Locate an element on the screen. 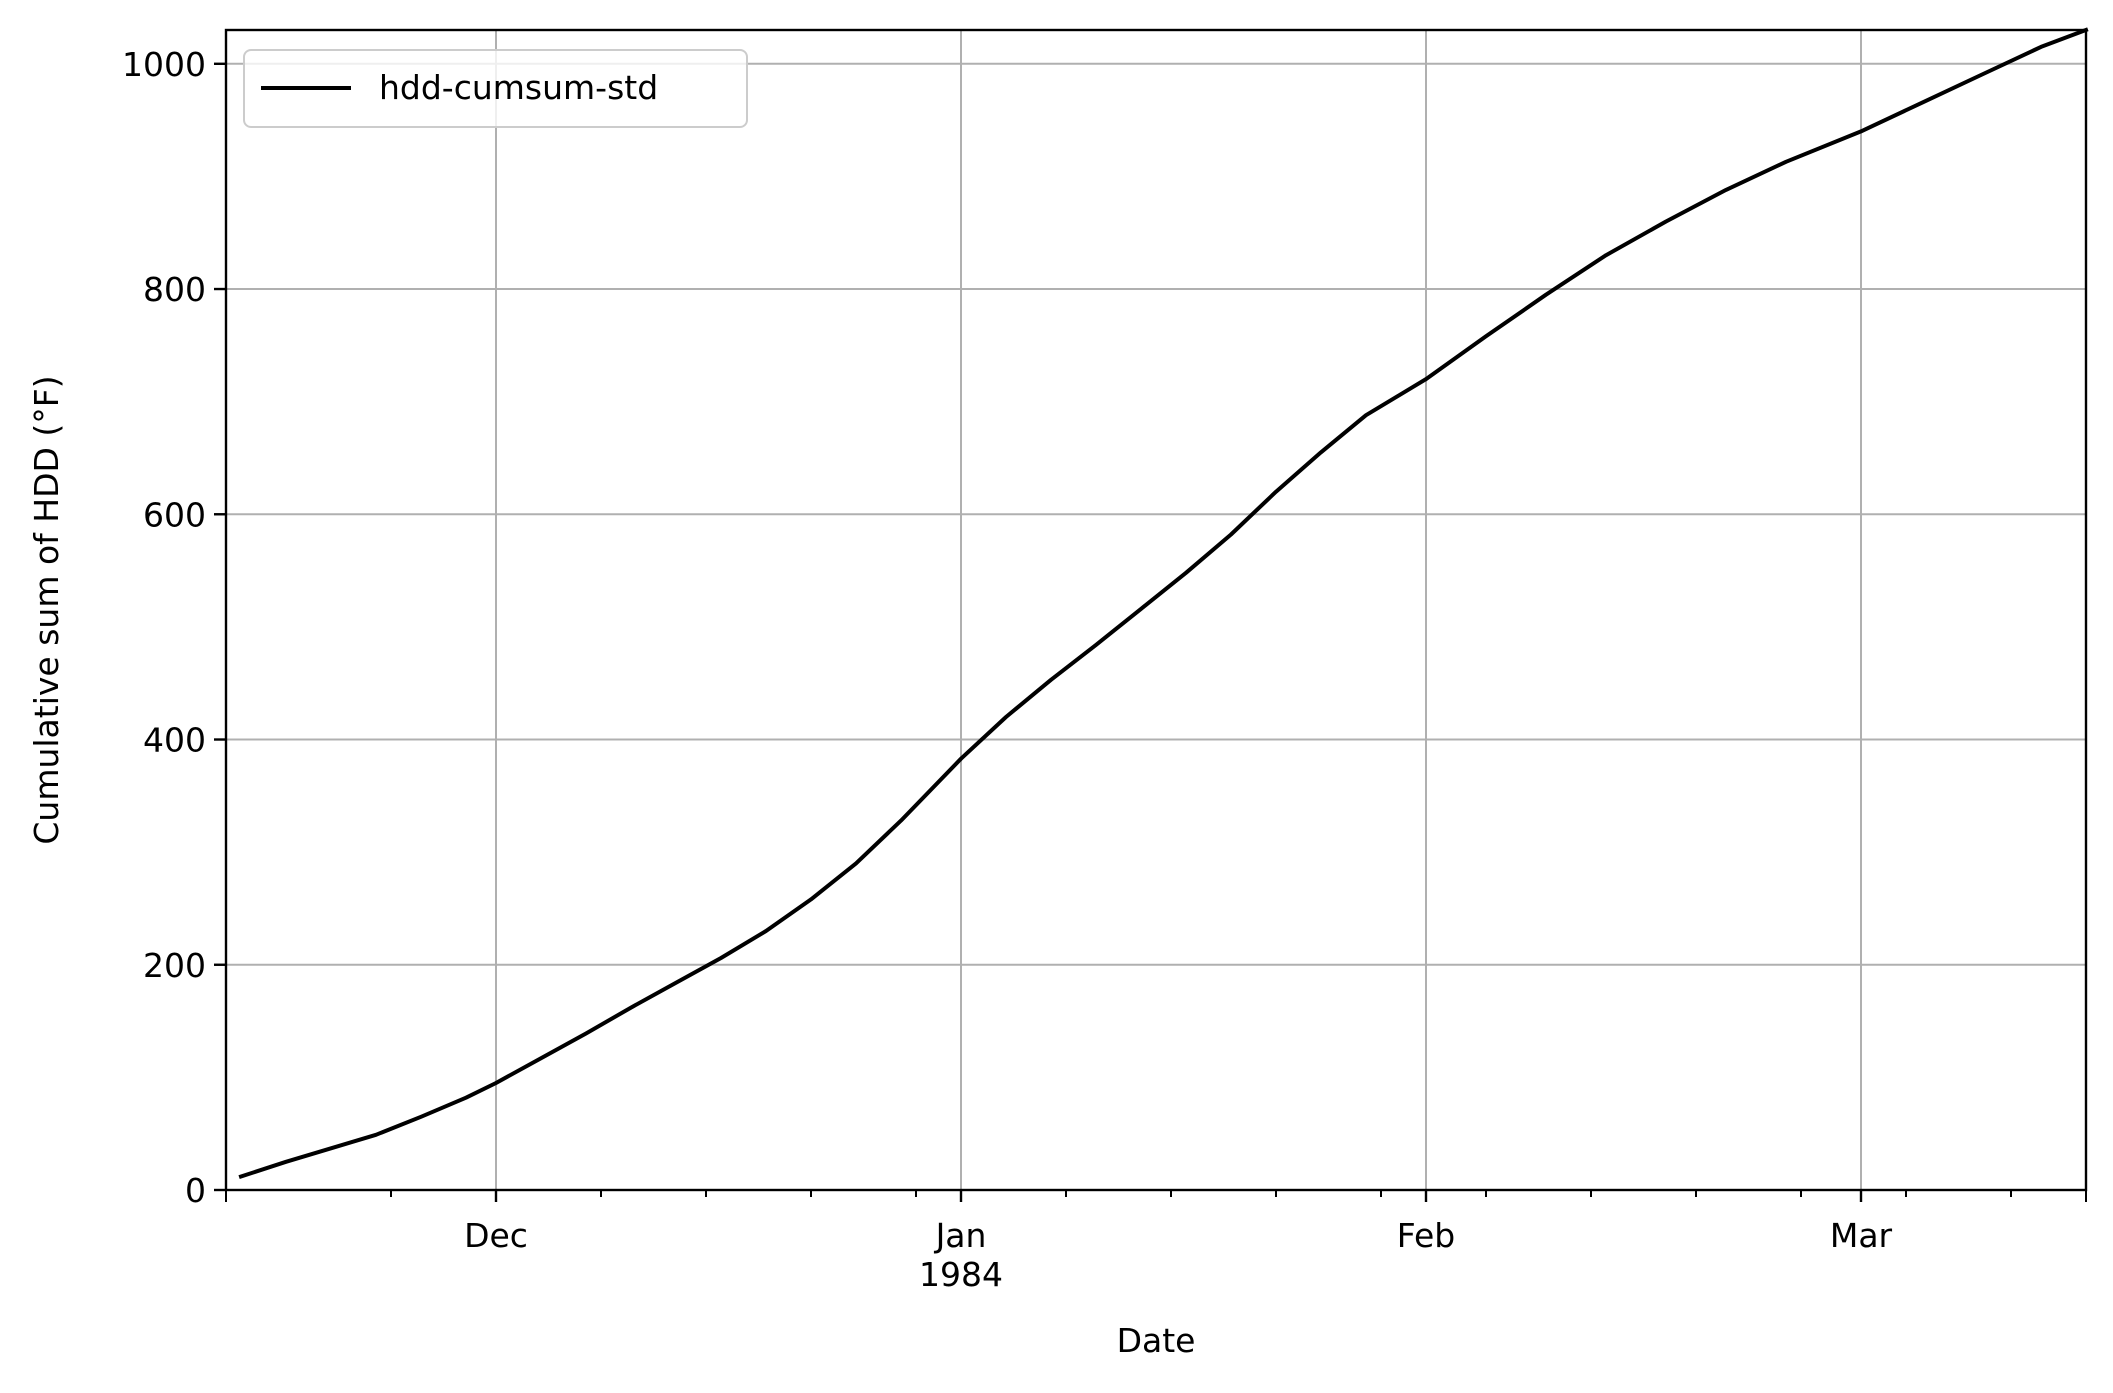  x-tick-sublabel-1: 1984 is located at coordinates (961, 1274).